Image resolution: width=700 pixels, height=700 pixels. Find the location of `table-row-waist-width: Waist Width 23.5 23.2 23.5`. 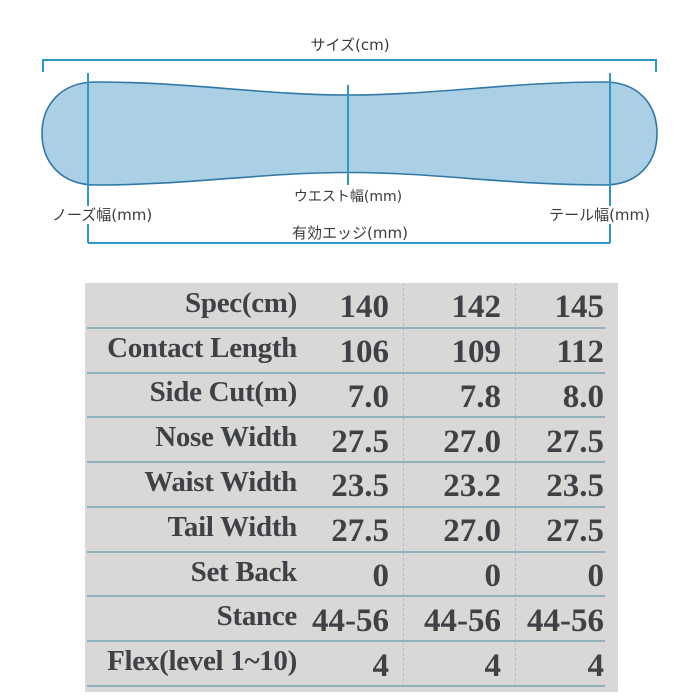

table-row-waist-width: Waist Width 23.5 23.2 23.5 is located at coordinates (351, 485).